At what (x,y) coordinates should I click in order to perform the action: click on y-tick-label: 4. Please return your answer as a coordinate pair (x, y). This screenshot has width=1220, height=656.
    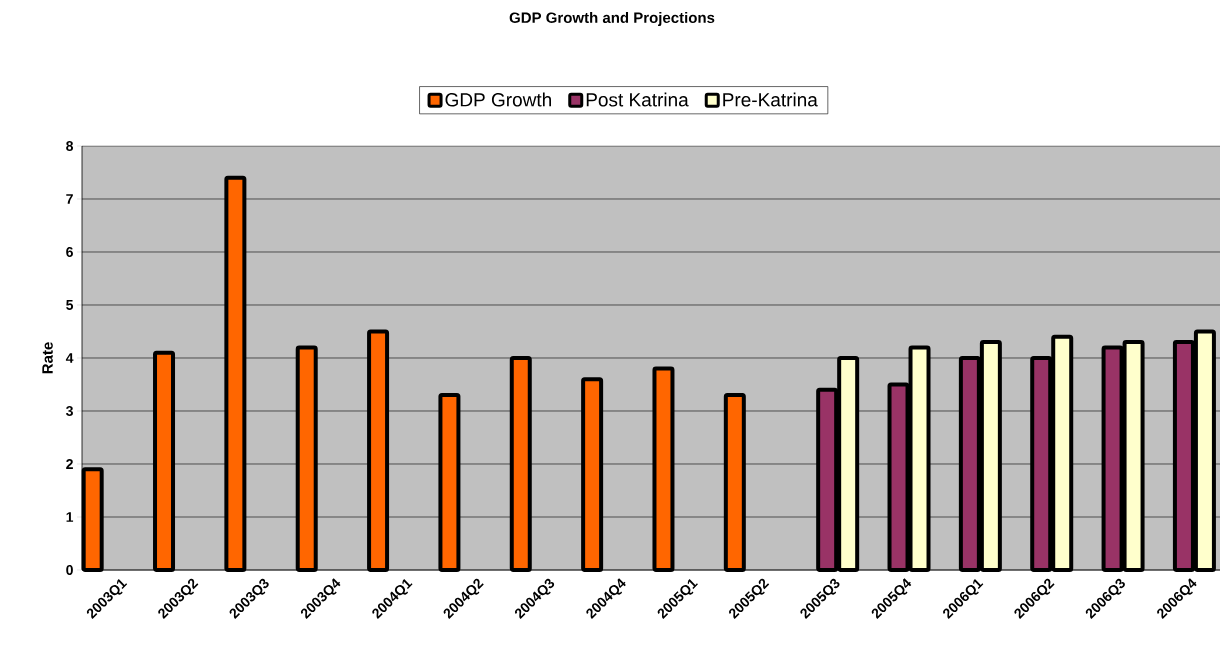
    Looking at the image, I should click on (69, 358).